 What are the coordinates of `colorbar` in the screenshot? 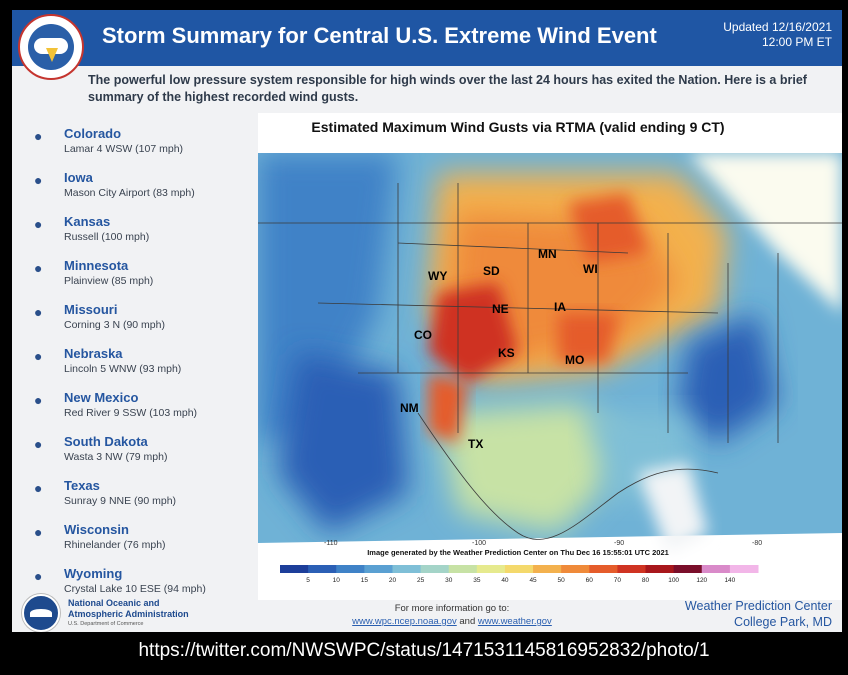 It's located at (519, 569).